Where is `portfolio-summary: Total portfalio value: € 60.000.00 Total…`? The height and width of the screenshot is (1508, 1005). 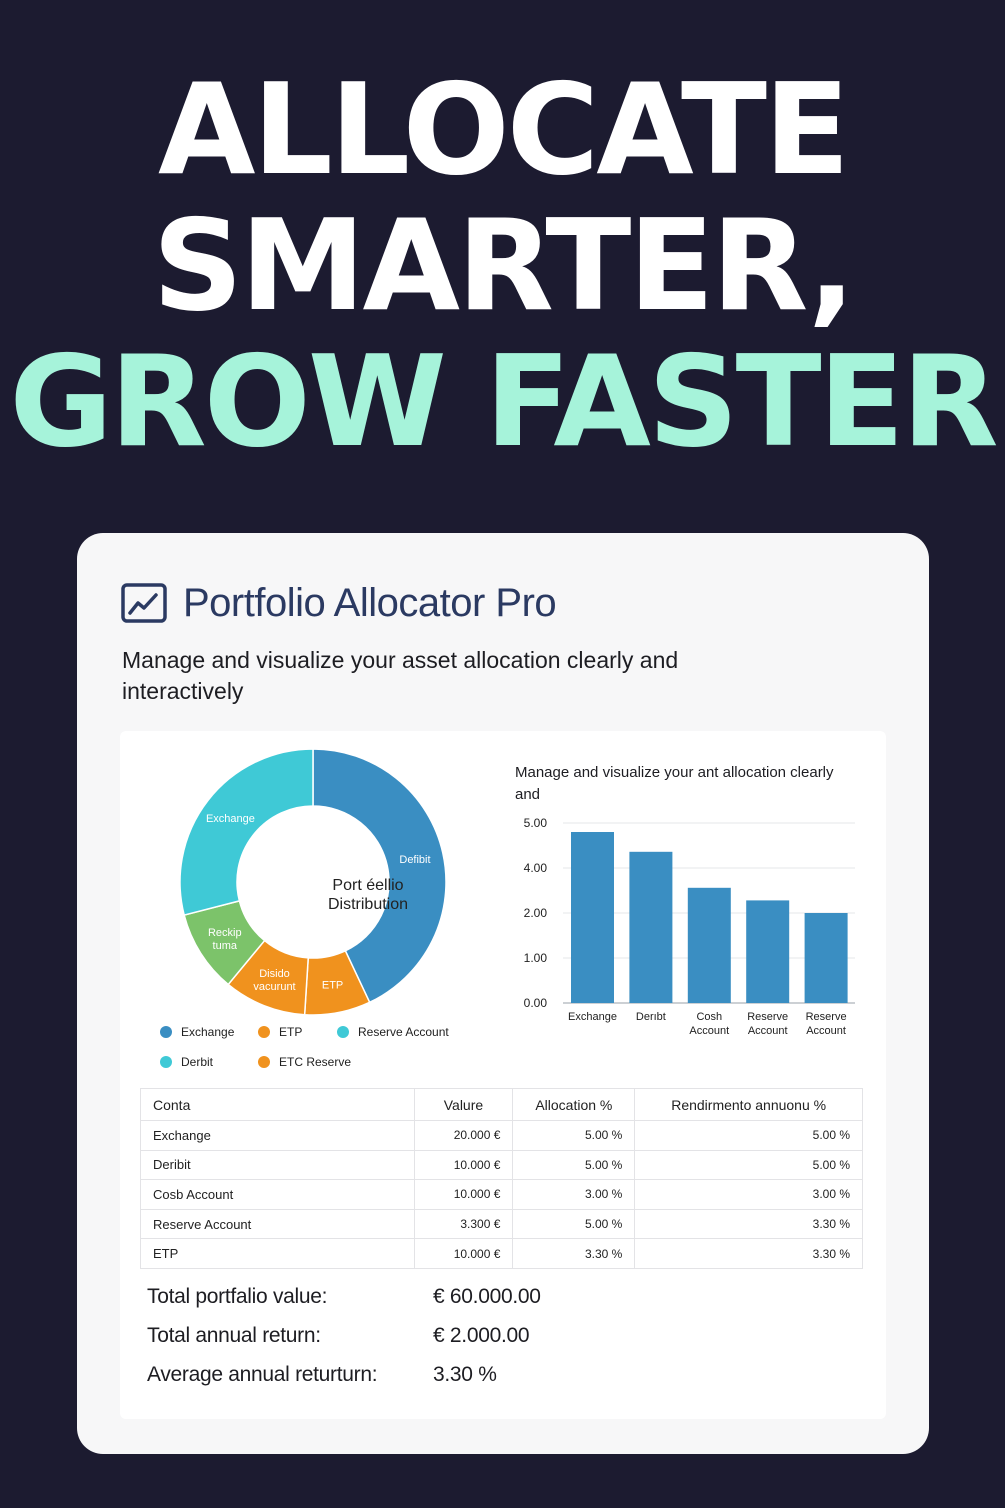 portfolio-summary: Total portfalio value: € 60.000.00 Total… is located at coordinates (447, 1335).